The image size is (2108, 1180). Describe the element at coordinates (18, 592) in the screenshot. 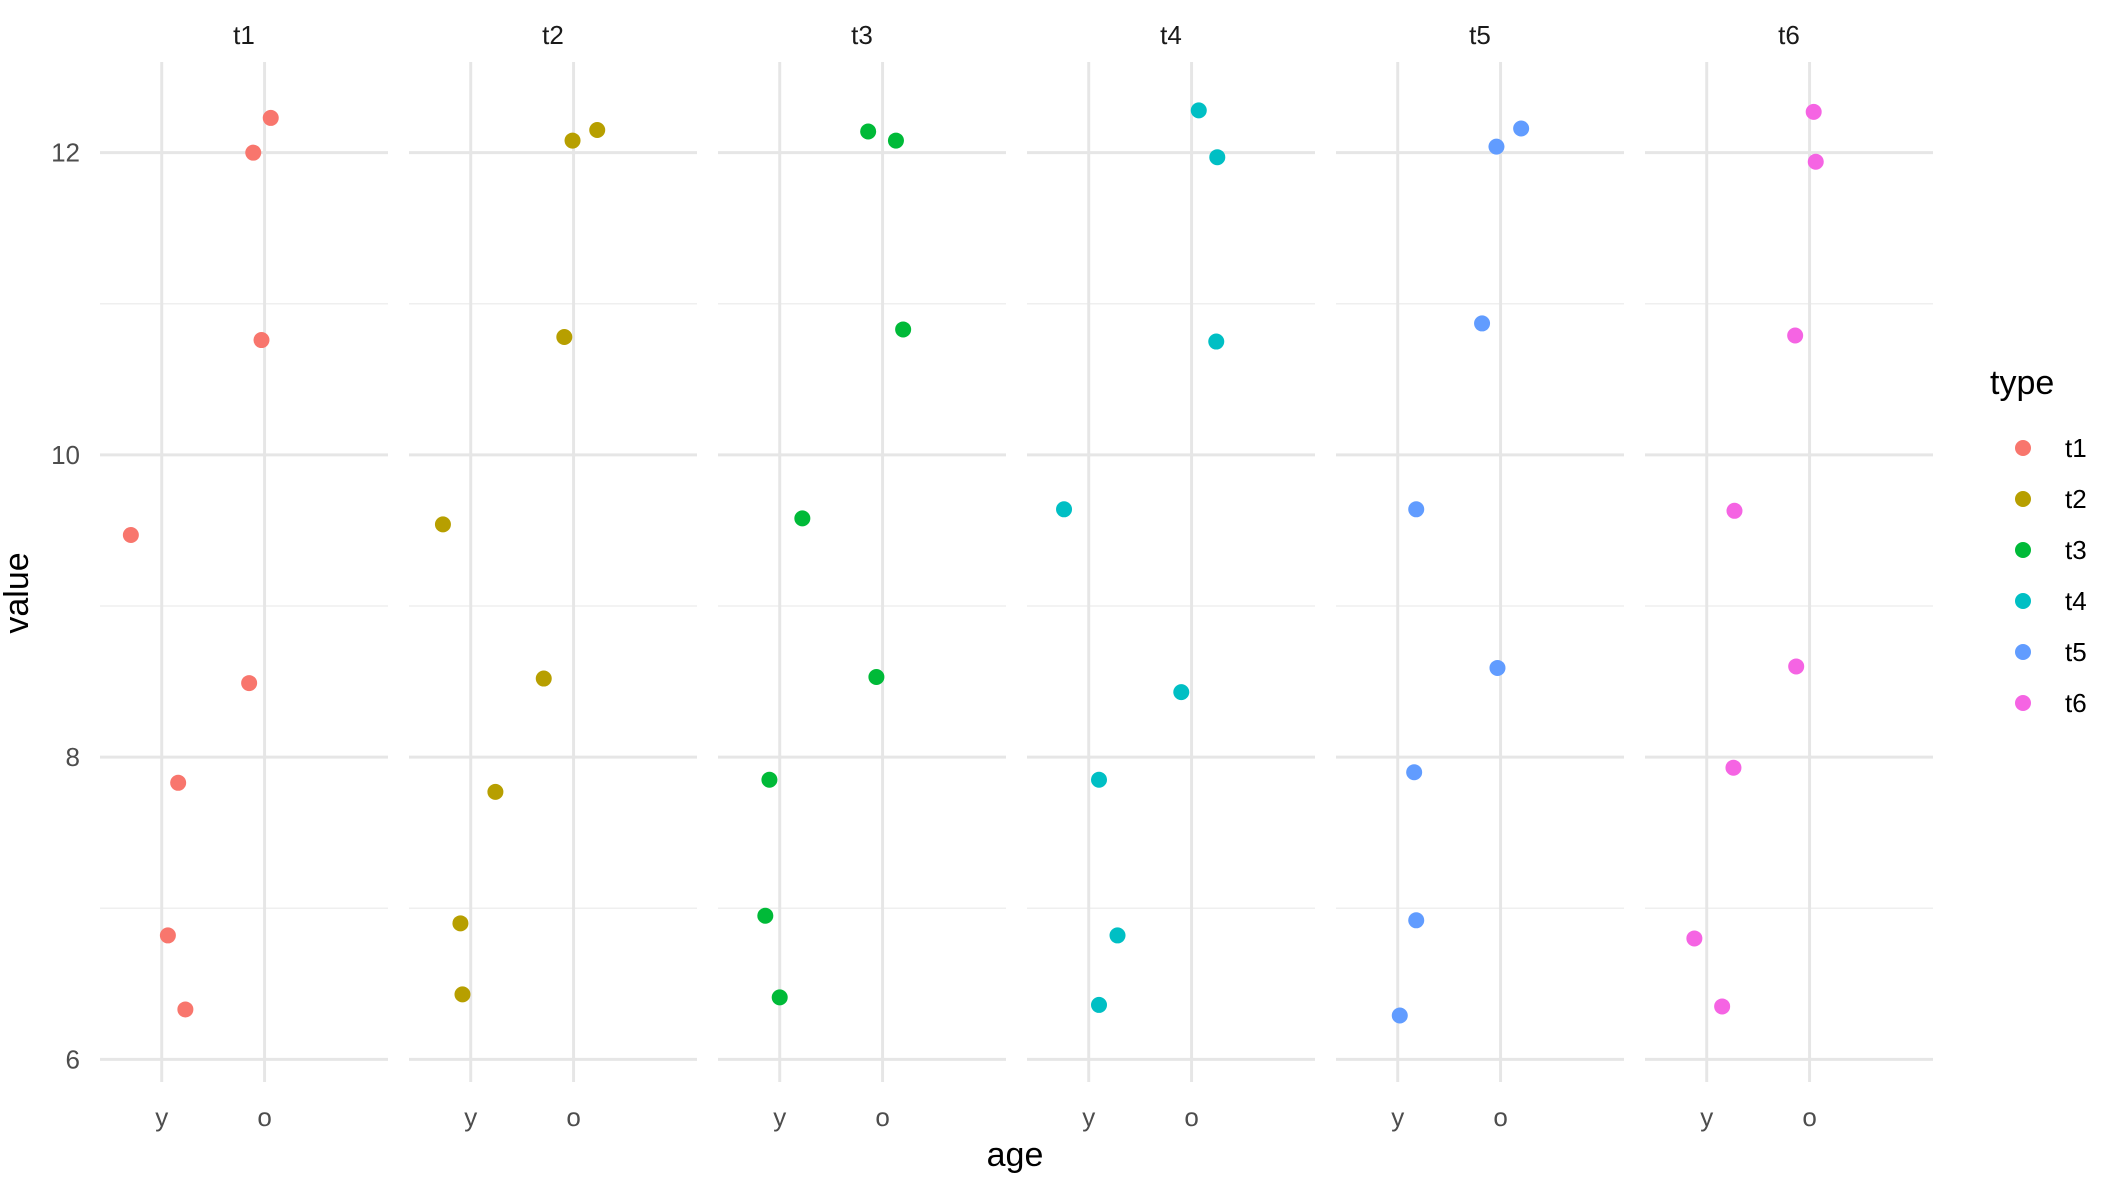

I see `y-axis-title: value` at that location.